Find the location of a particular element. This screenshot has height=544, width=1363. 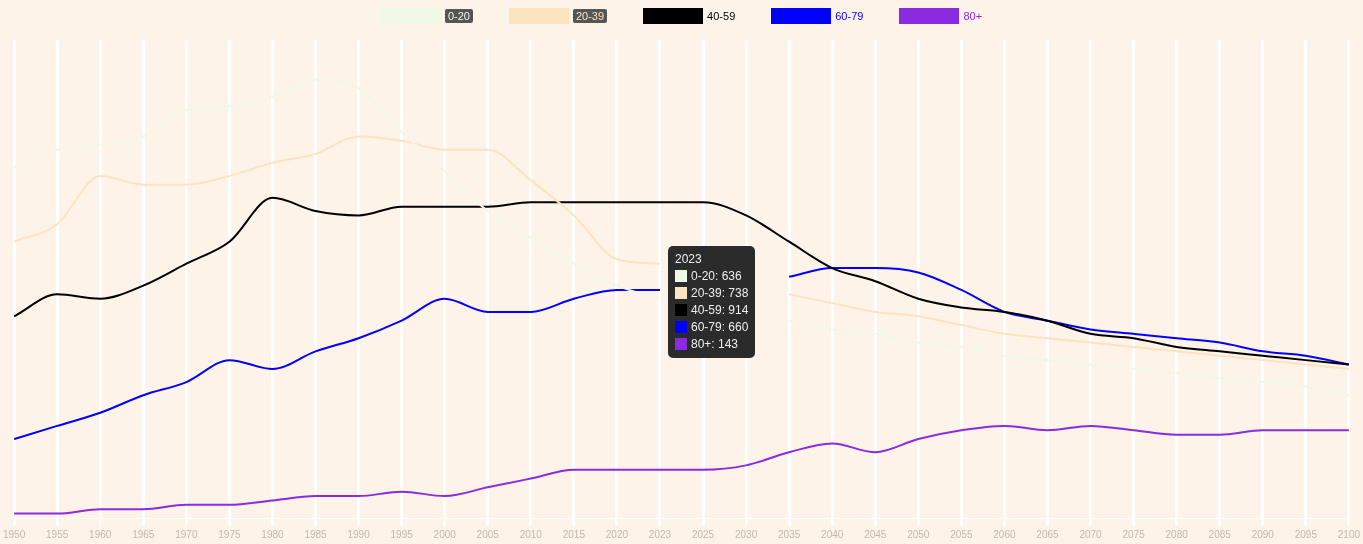

x-tick-label: 2000 is located at coordinates (445, 534).